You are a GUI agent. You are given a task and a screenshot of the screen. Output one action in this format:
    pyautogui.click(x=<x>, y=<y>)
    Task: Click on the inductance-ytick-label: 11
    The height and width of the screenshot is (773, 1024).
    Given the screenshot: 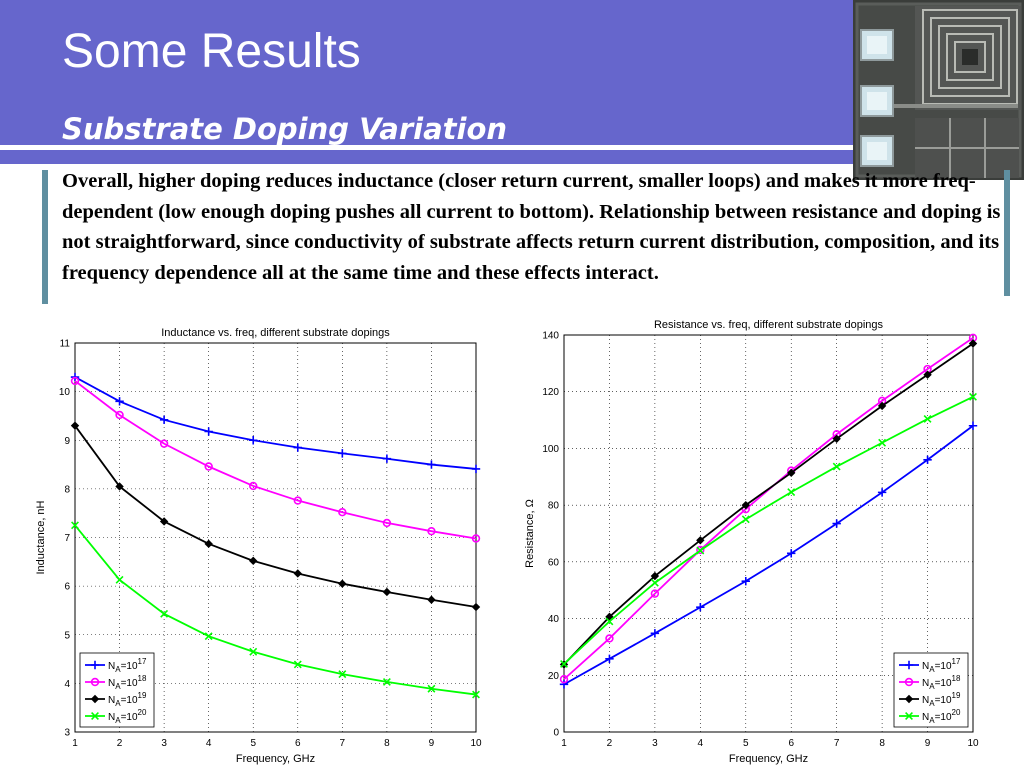 What is the action you would take?
    pyautogui.click(x=65, y=344)
    